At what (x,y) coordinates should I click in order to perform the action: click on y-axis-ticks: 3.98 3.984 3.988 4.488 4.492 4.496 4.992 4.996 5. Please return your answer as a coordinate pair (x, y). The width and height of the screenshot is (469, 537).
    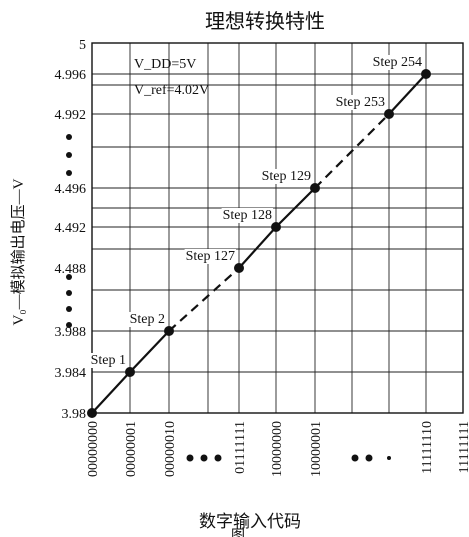
    Looking at the image, I should click on (71, 230).